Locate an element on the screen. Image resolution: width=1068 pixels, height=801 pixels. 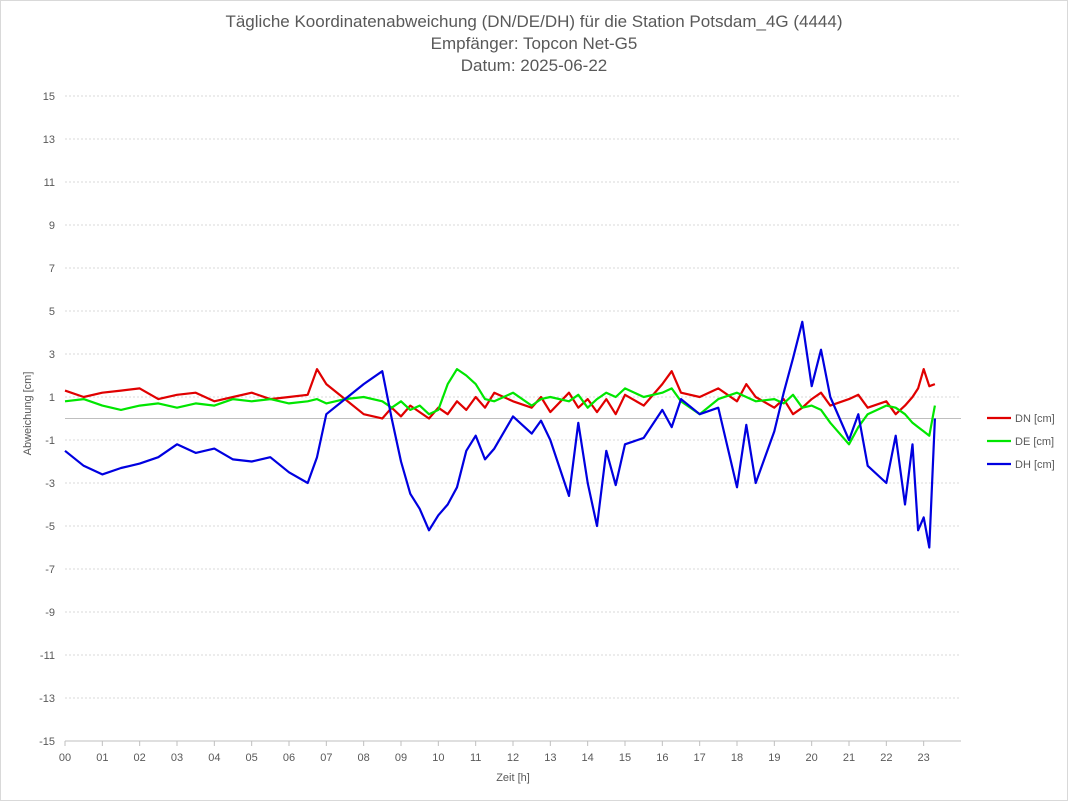
x-tick-label: 18 is located at coordinates (737, 758).